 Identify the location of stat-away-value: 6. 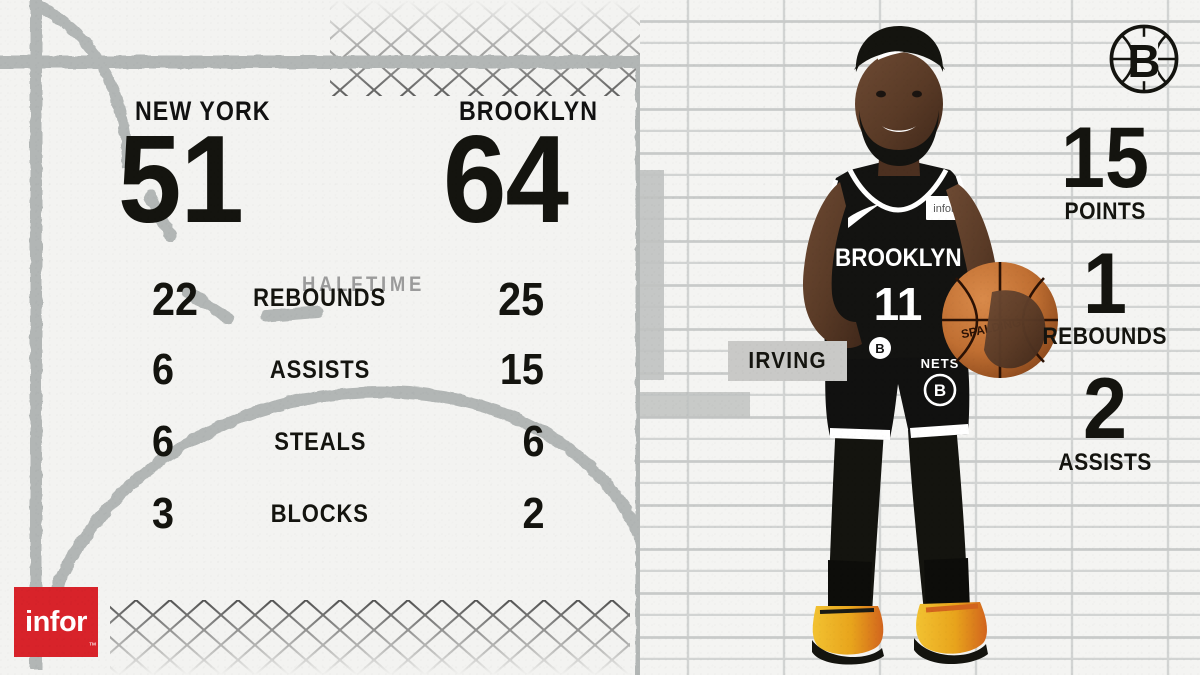
(532, 441).